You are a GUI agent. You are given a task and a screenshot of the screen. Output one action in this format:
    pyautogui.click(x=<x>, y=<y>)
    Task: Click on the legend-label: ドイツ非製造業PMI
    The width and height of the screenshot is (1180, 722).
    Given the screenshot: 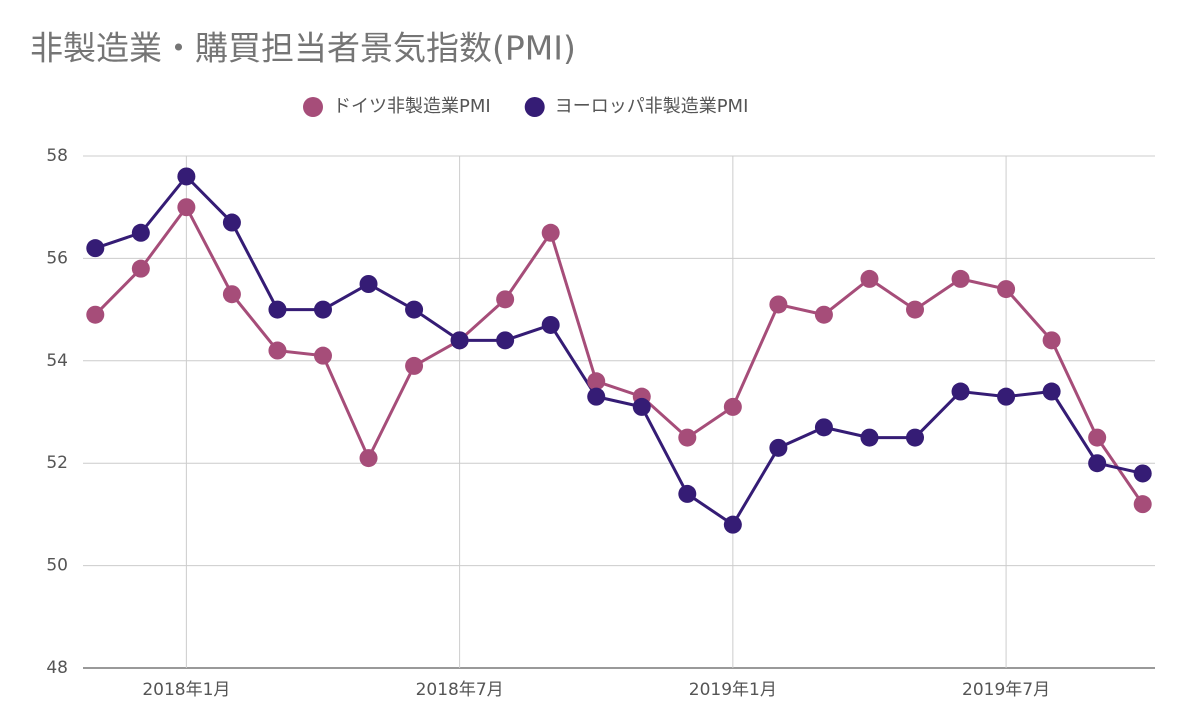 What is the action you would take?
    pyautogui.click(x=412, y=106)
    